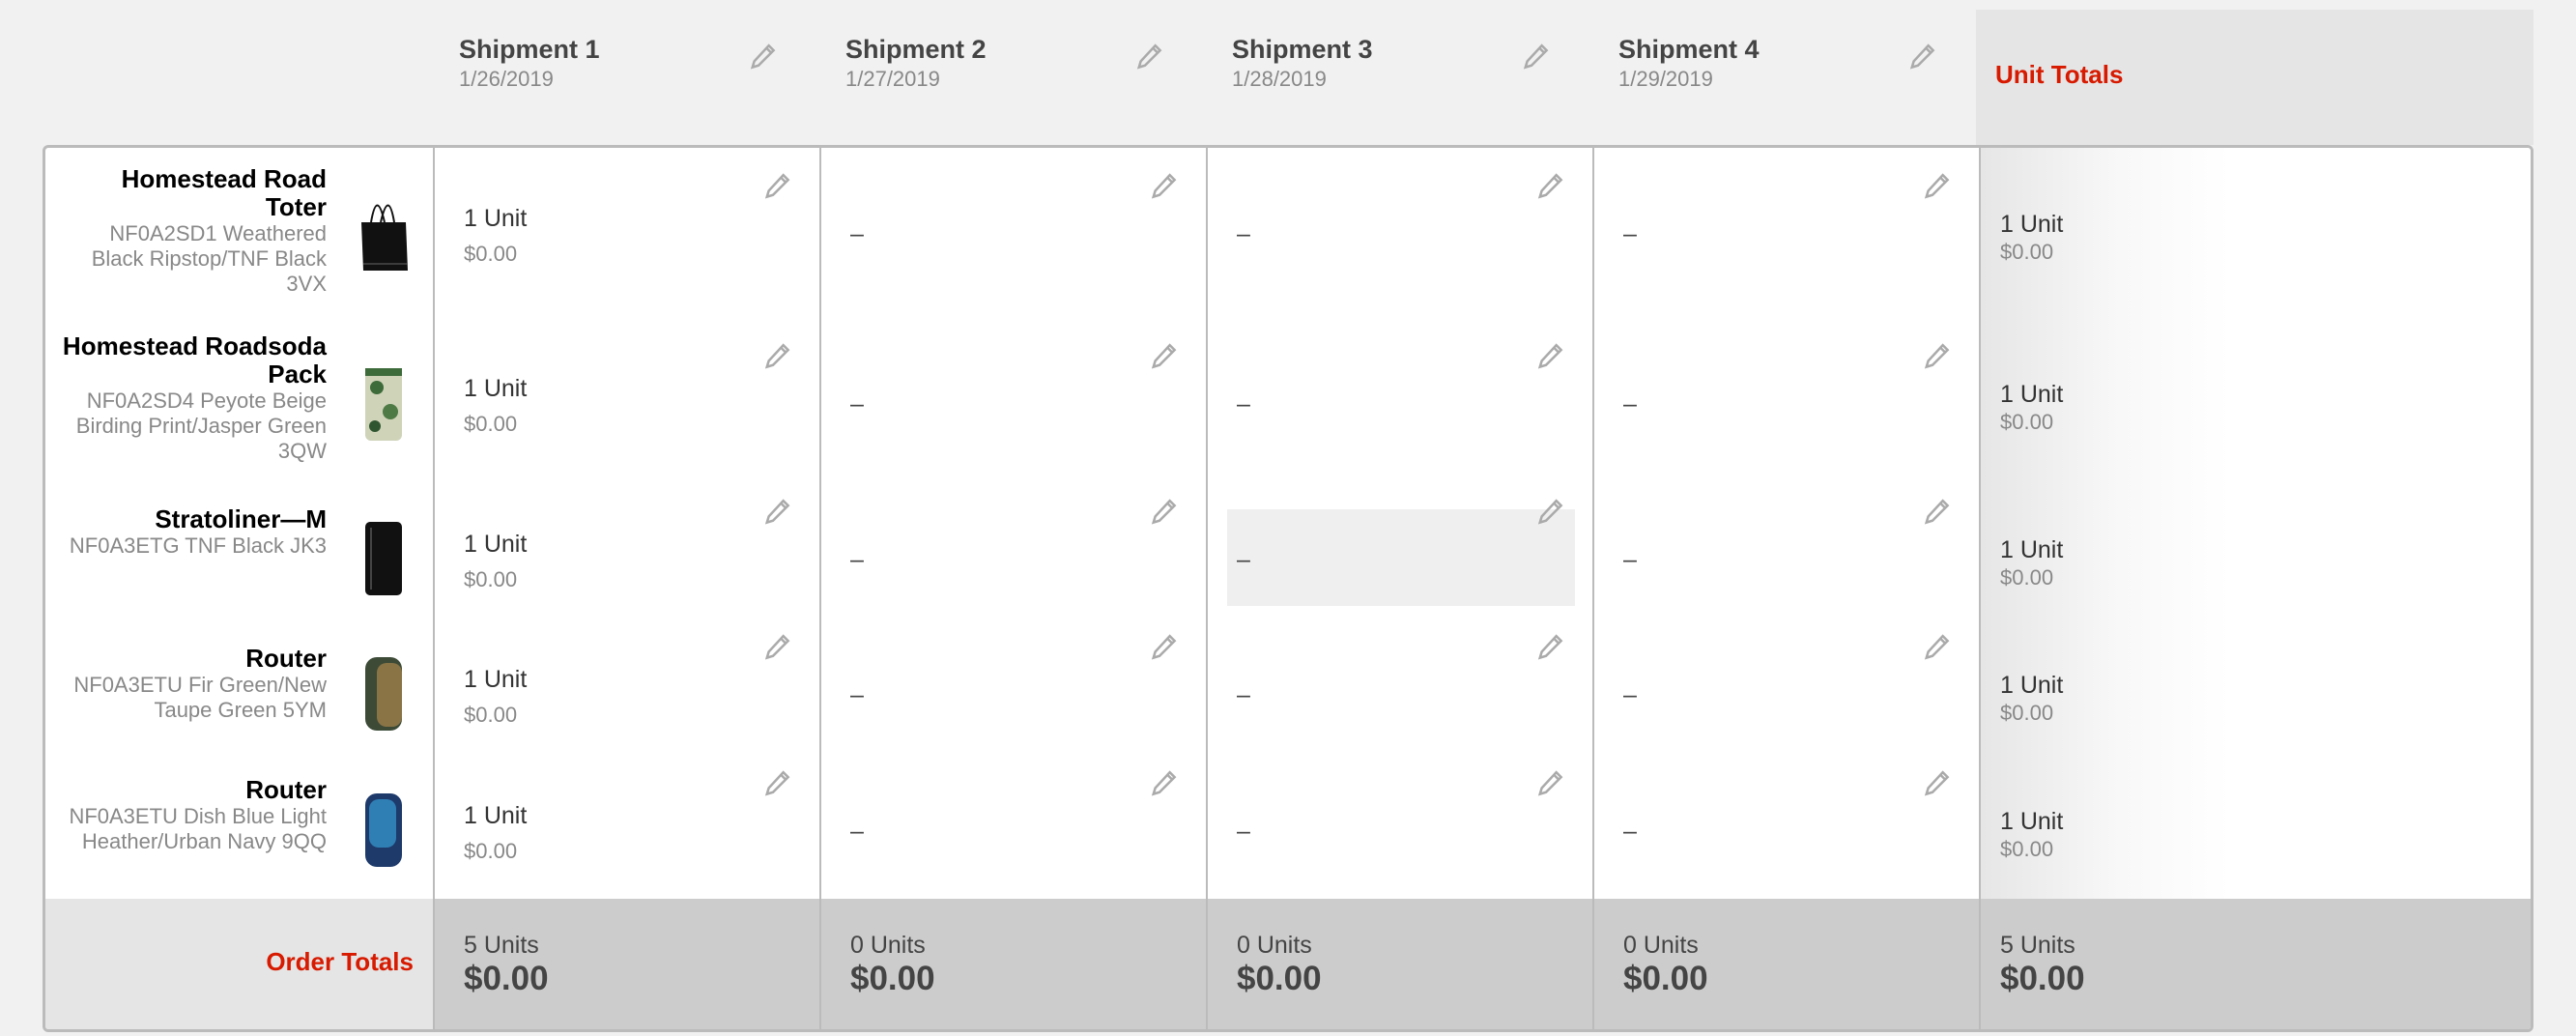 The image size is (2576, 1036). What do you see at coordinates (239, 964) in the screenshot?
I see `order-totals-label-cell: Order Totals` at bounding box center [239, 964].